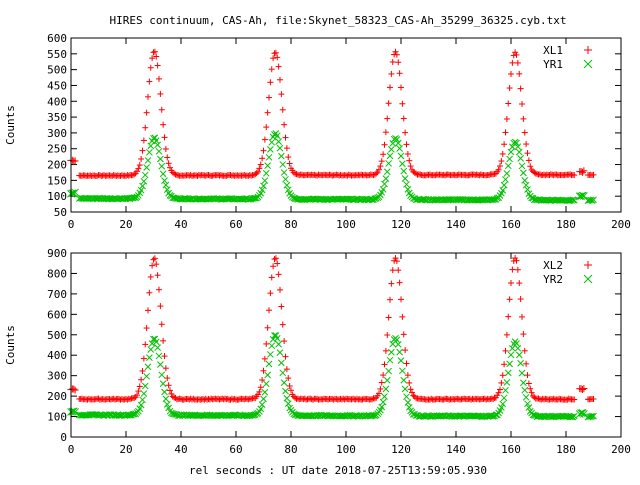  What do you see at coordinates (57, 273) in the screenshot?
I see `y-tick-label: 800` at bounding box center [57, 273].